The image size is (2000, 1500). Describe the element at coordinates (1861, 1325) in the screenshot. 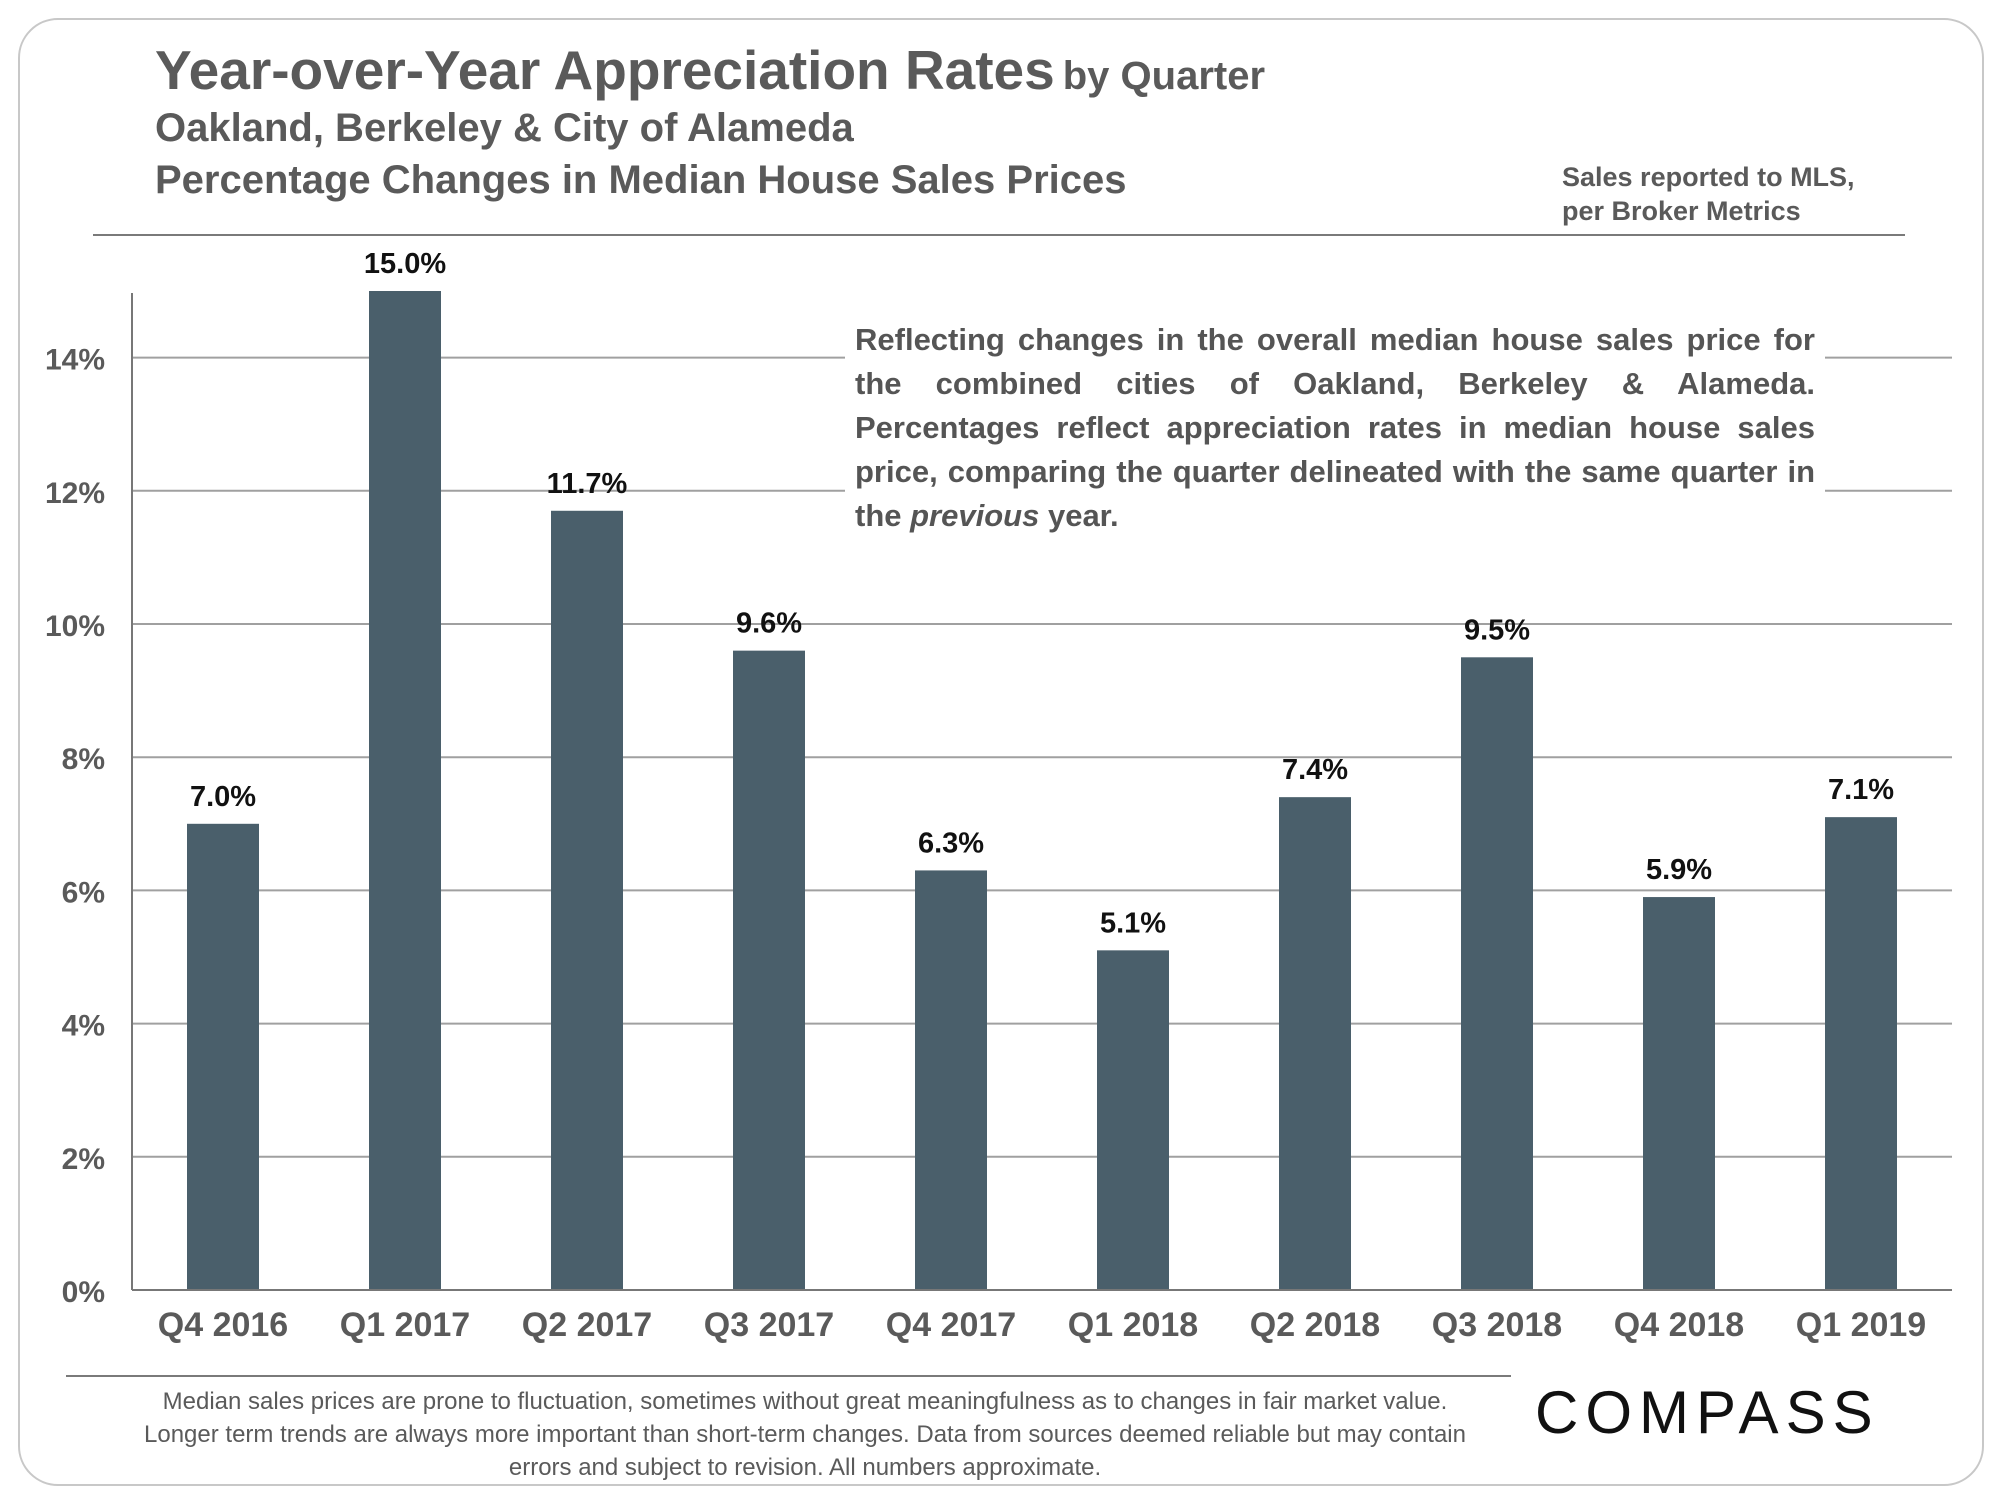

I see `x-tick-label: Q1 2019` at that location.